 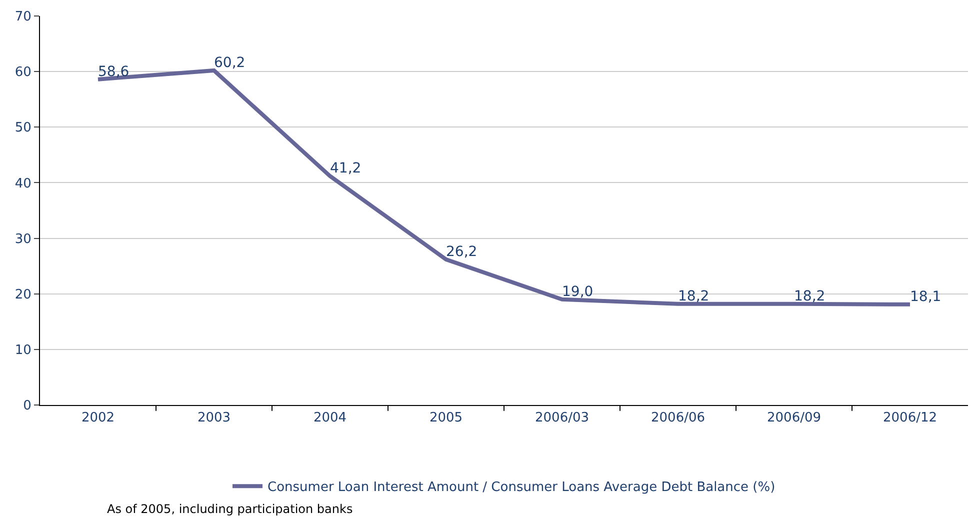 What do you see at coordinates (562, 418) in the screenshot?
I see `x-tick-label: 2006/03` at bounding box center [562, 418].